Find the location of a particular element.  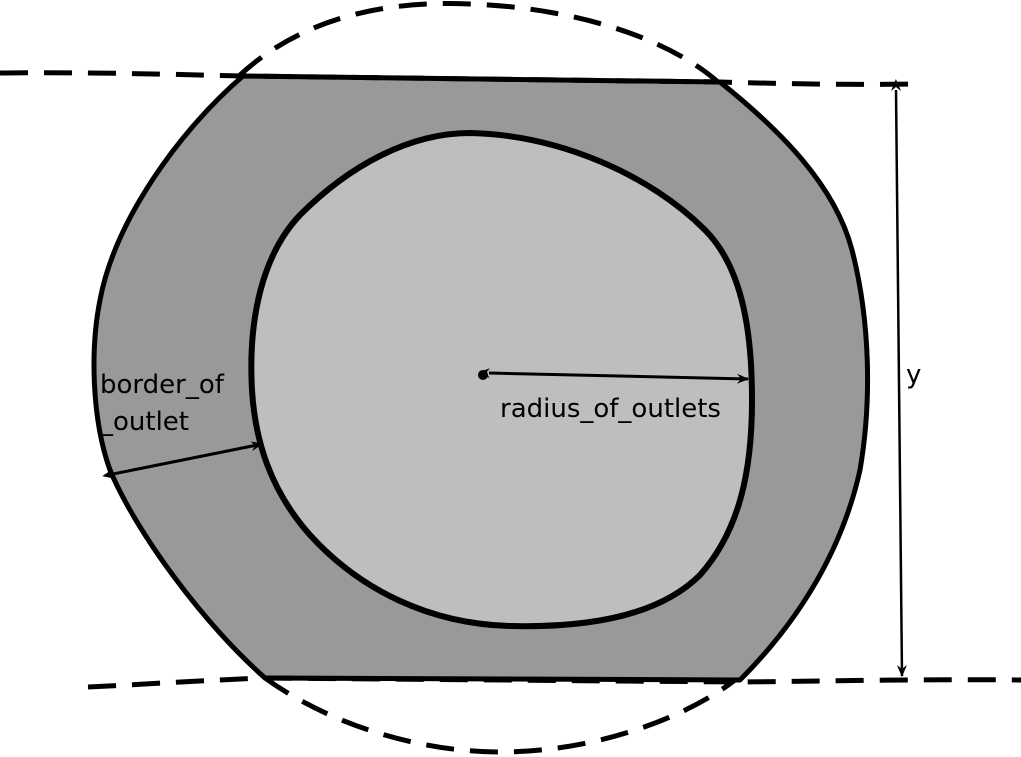

dashed-circle-top-arc is located at coordinates (479, 42).